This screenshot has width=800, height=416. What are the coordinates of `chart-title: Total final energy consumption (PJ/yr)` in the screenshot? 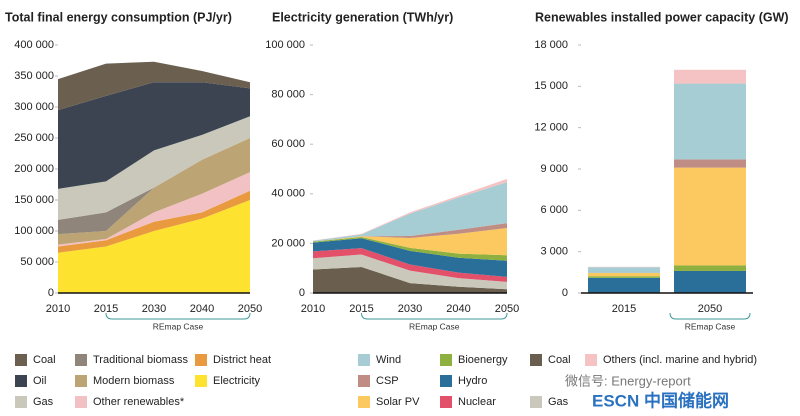 It's located at (118, 17).